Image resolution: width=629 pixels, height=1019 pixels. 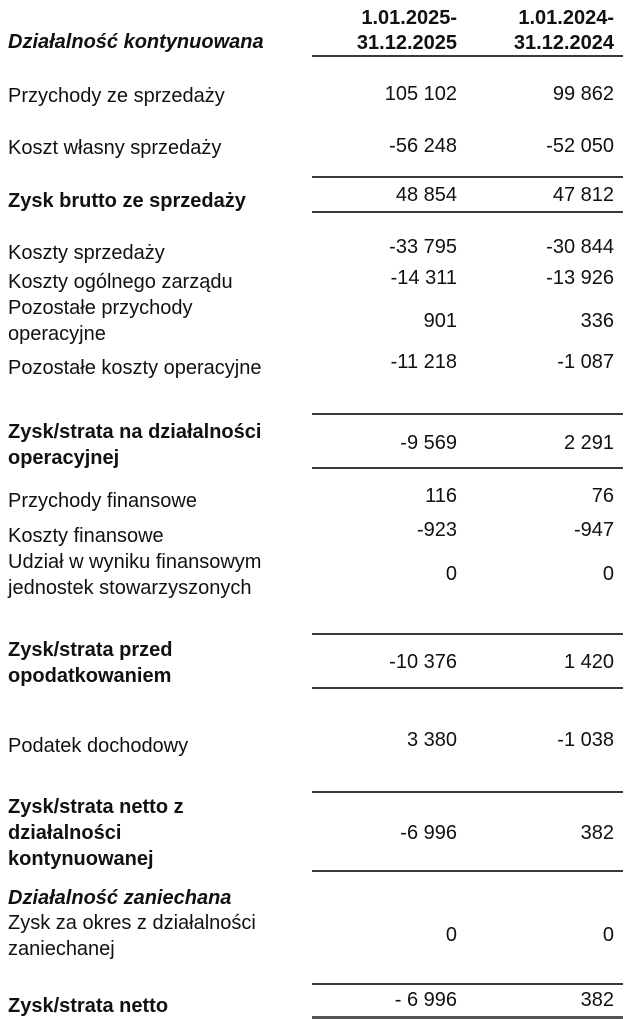 I want to click on row-label-net-continuing-3: kontynuowanej, so click(x=81, y=859).